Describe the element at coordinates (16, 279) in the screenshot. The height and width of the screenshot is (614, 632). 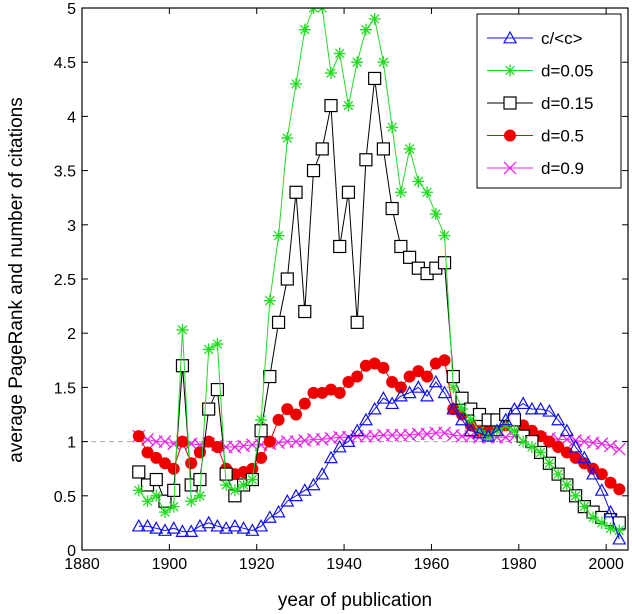
I see `y-axis-title: average PageRank and number of citations` at that location.